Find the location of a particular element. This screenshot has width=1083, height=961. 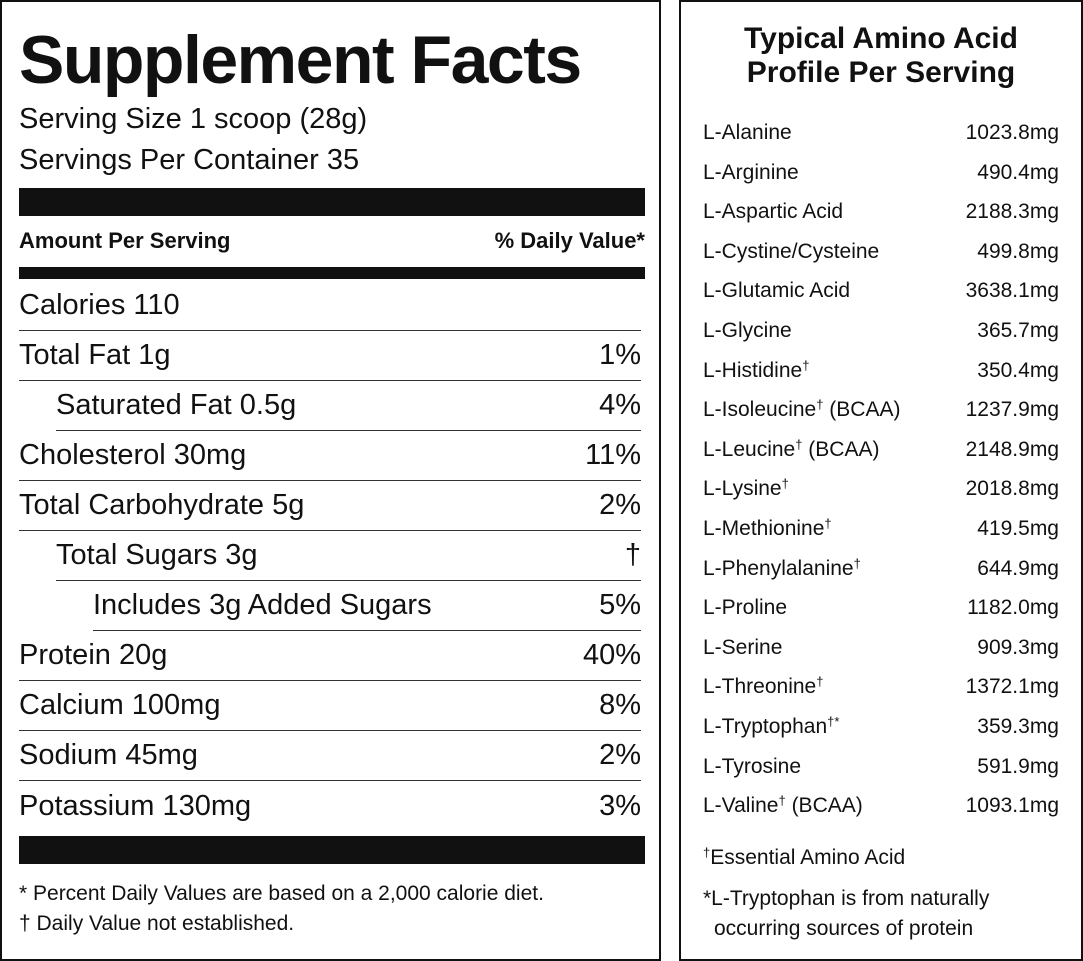

amino-amount: 490.4mg is located at coordinates (1018, 172).